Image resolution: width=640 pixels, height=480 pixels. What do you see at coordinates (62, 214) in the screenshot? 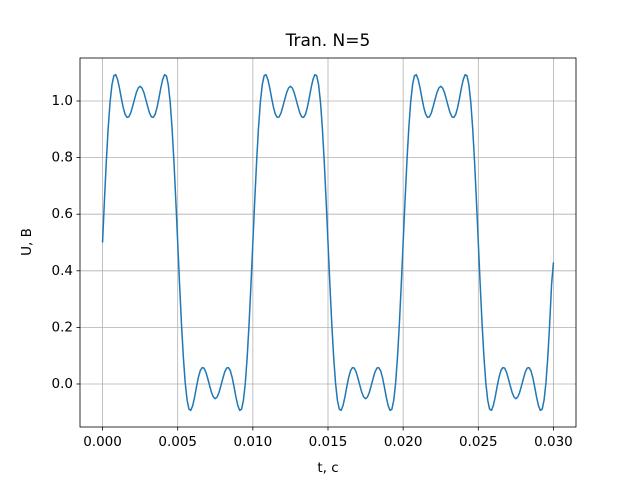
I see `y-tick-label: 0.6` at bounding box center [62, 214].